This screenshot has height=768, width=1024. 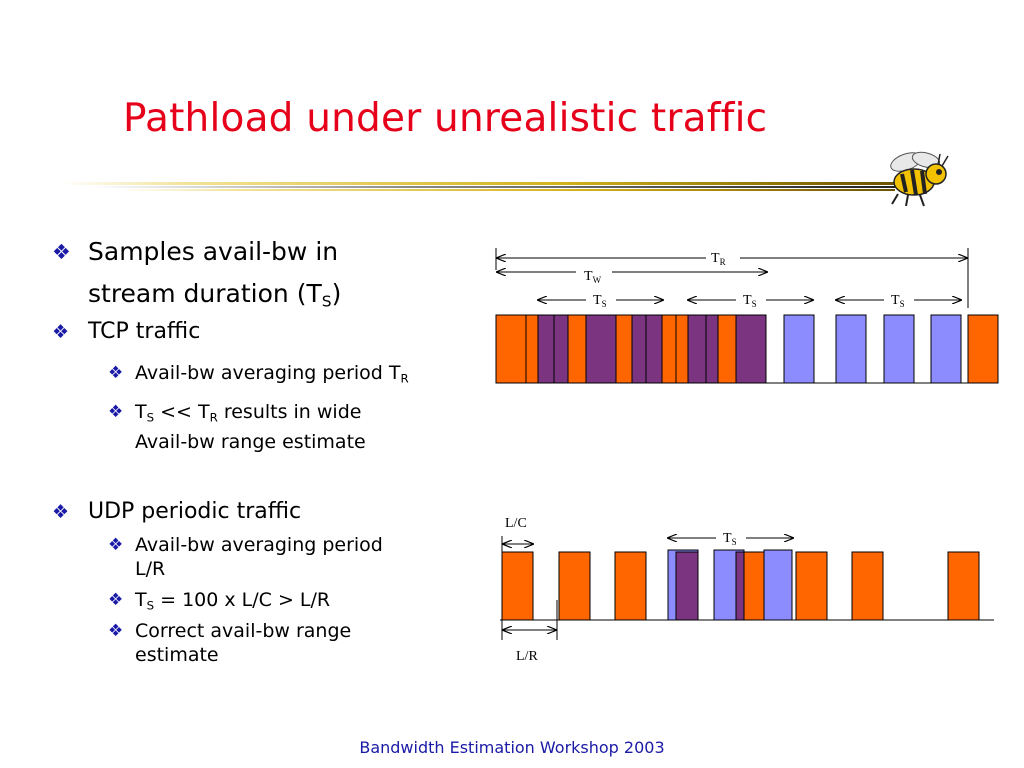 I want to click on bullet-ts-line2: Avail-bw range estimate, so click(x=250, y=442).